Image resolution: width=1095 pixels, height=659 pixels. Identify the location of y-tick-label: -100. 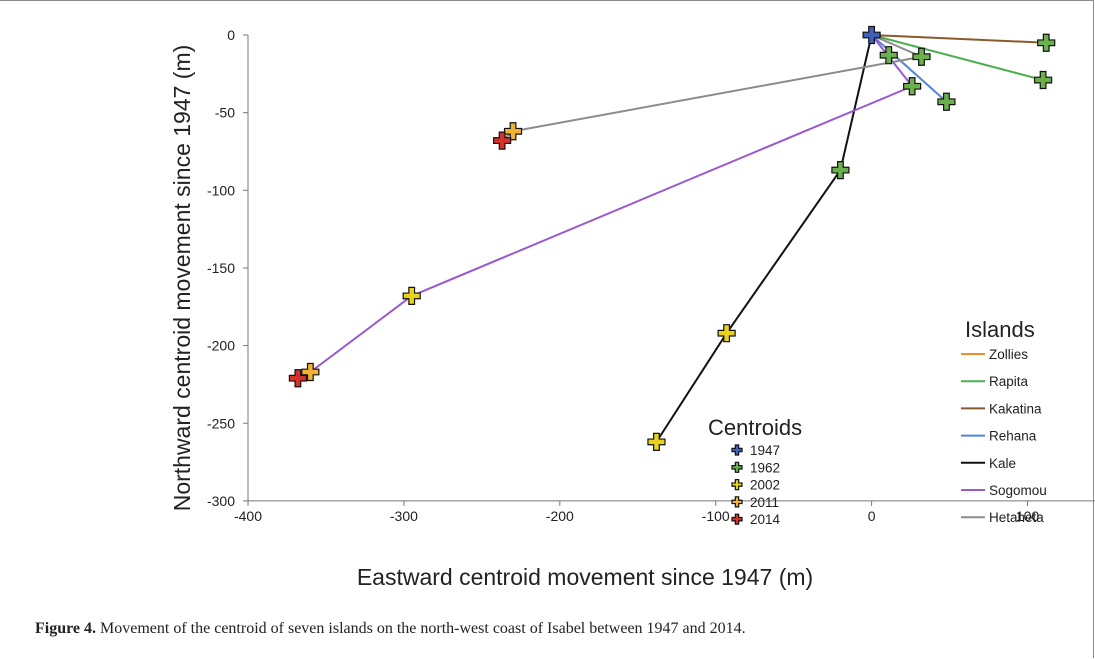
(221, 190).